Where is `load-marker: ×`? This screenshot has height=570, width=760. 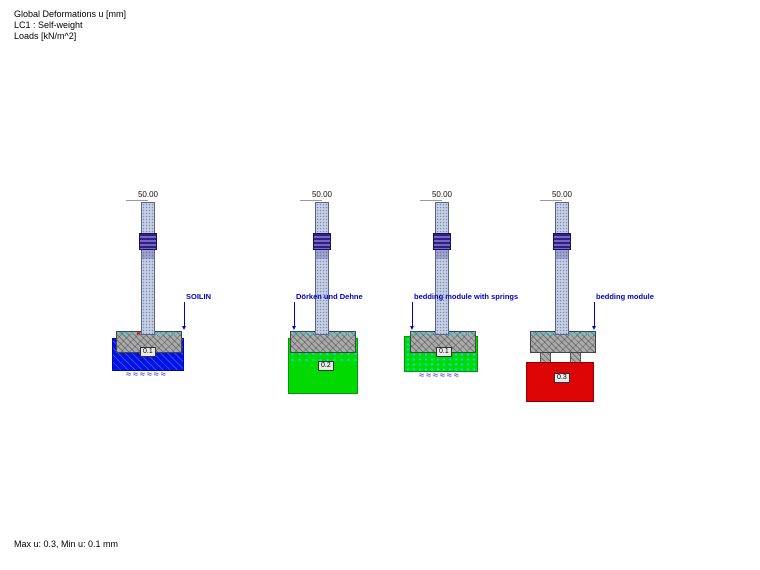 load-marker: × is located at coordinates (138, 333).